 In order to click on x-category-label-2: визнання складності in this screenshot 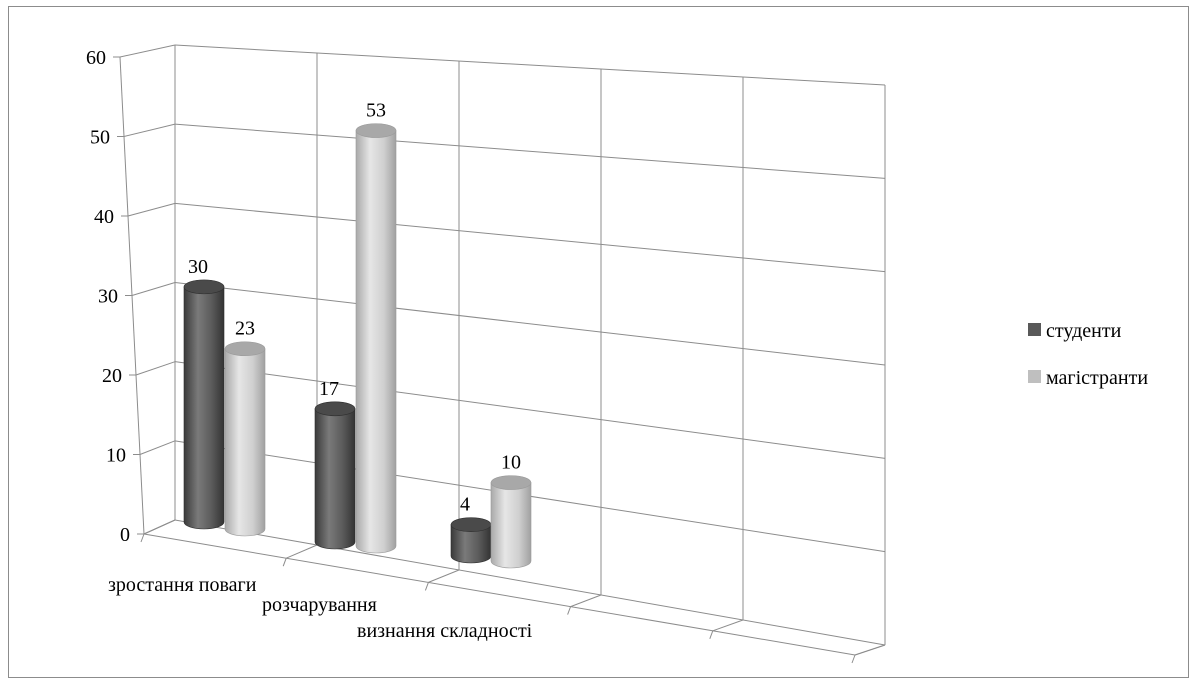, I will do `click(445, 631)`.